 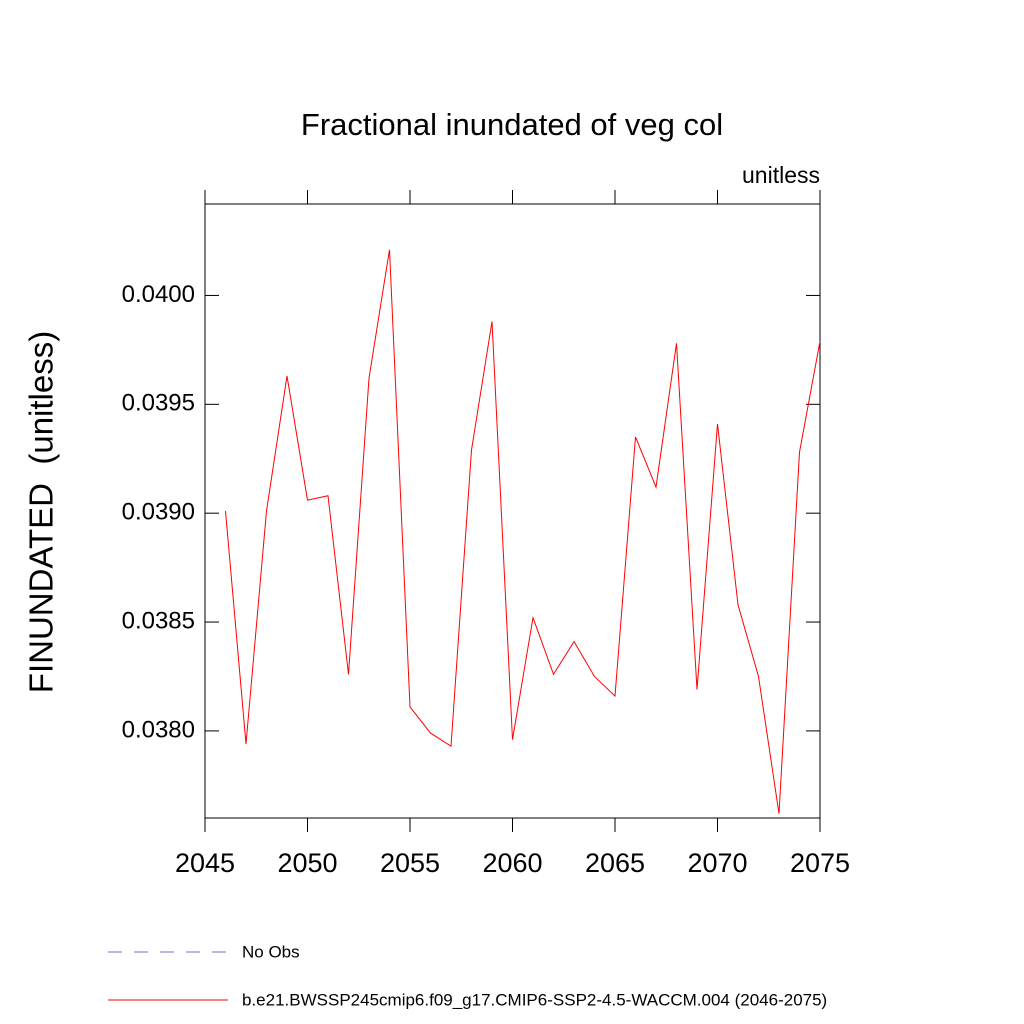 I want to click on chart-title: Fractional inundated of veg col, so click(x=512, y=124).